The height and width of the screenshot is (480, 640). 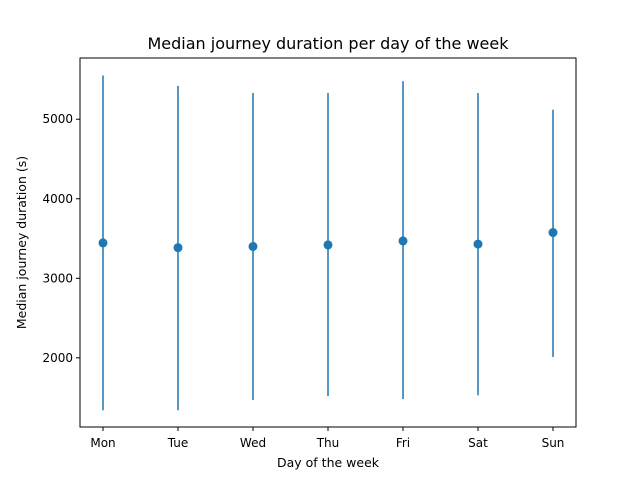 I want to click on x-axis-ticks: Mon Tue Wed Thu Fri Sat Sun, so click(x=327, y=438).